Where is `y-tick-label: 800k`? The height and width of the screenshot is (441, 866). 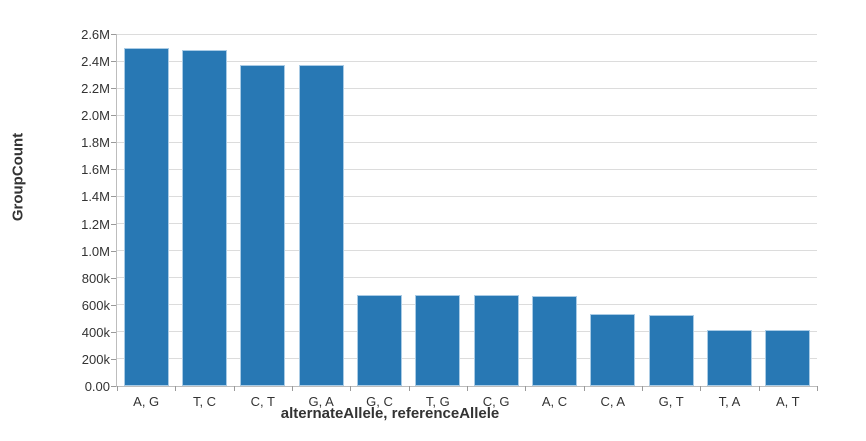
y-tick-label: 800k is located at coordinates (95, 278).